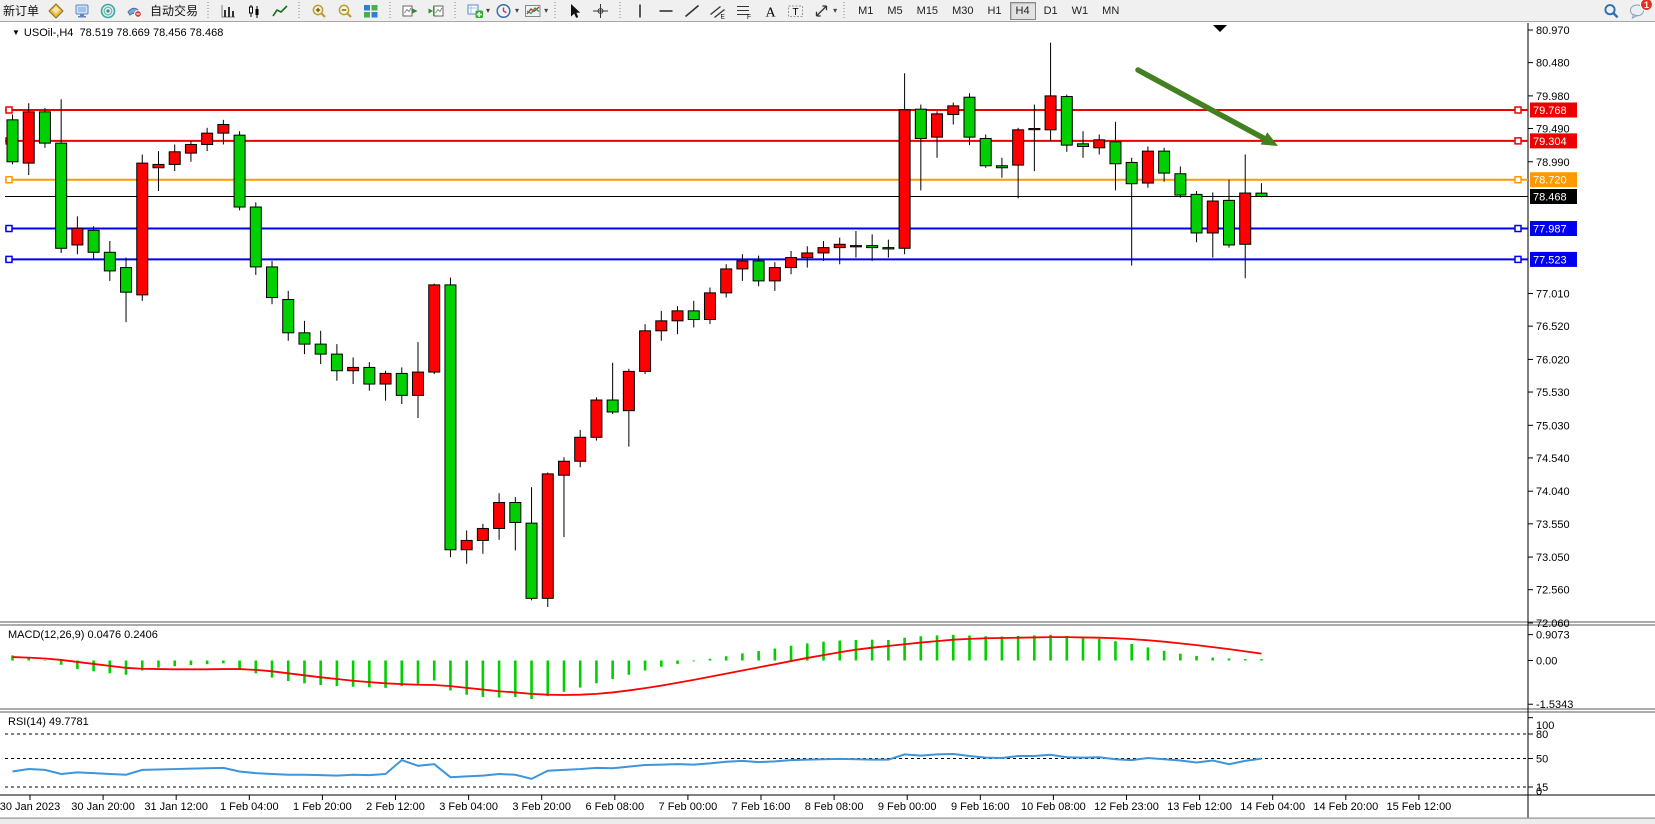  What do you see at coordinates (1553, 180) in the screenshot?
I see `price-badge-78.720` at bounding box center [1553, 180].